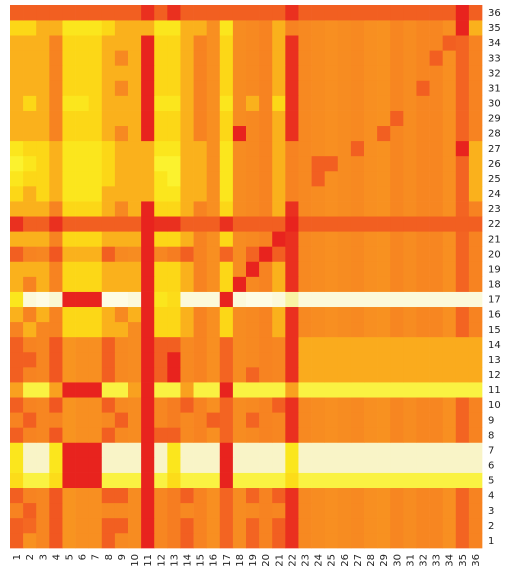  What do you see at coordinates (213, 480) in the screenshot?
I see `heatmap-cell-r5-c16` at bounding box center [213, 480].